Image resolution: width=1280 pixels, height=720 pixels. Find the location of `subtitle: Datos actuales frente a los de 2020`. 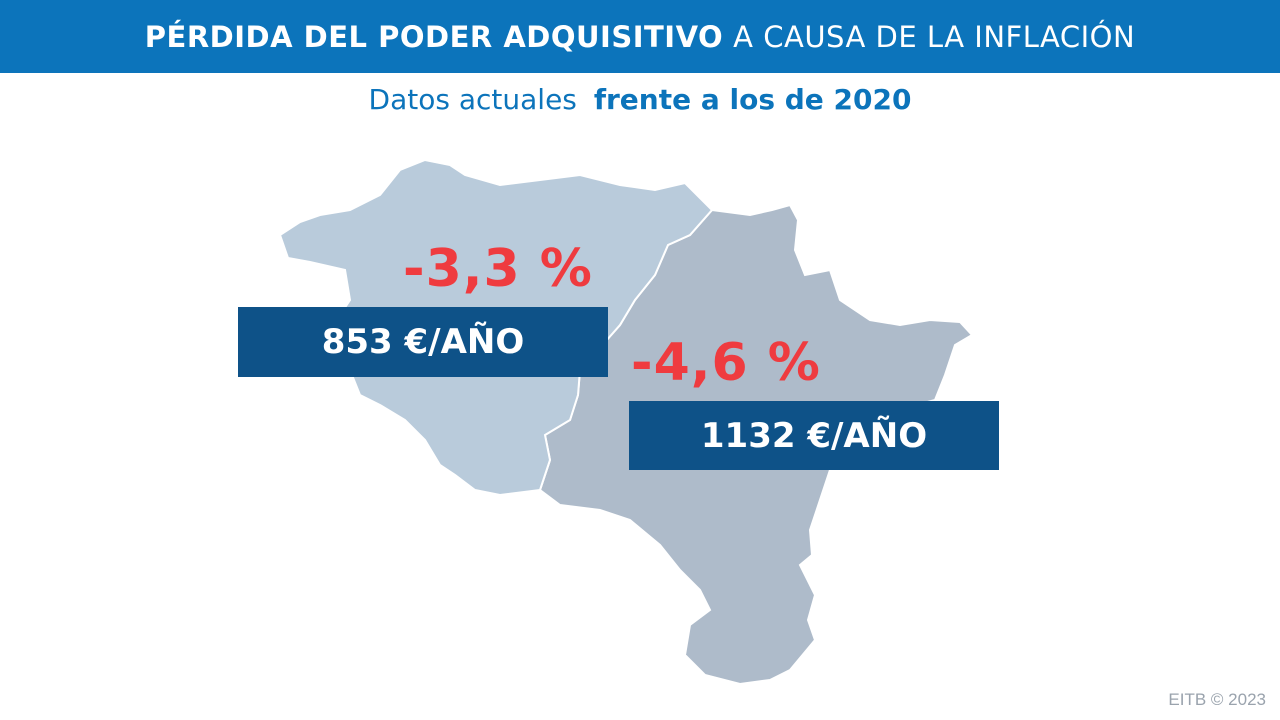

subtitle: Datos actuales frente a los de 2020 is located at coordinates (640, 99).